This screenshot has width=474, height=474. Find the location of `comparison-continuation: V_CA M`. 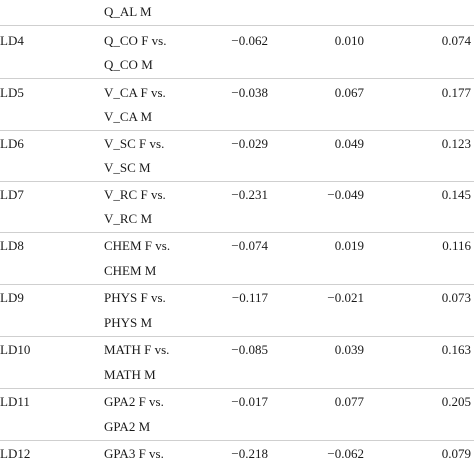

comparison-continuation: V_CA M is located at coordinates (128, 116).